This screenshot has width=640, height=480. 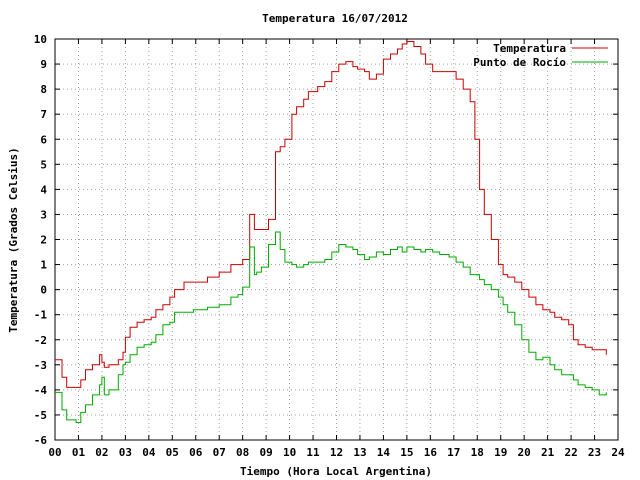 I want to click on x-tick-label: 03, so click(x=125, y=452).